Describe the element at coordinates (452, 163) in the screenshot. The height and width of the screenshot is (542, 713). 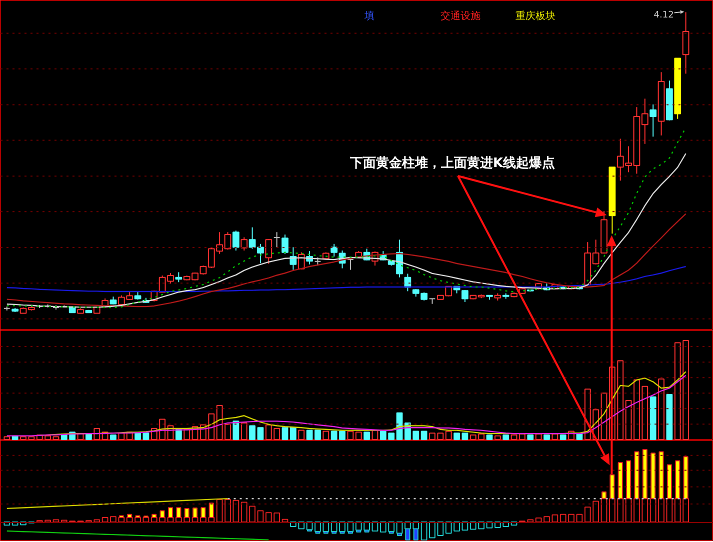
I see `annotation: 下面黄金柱堆，上面黄进K线起爆点` at that location.